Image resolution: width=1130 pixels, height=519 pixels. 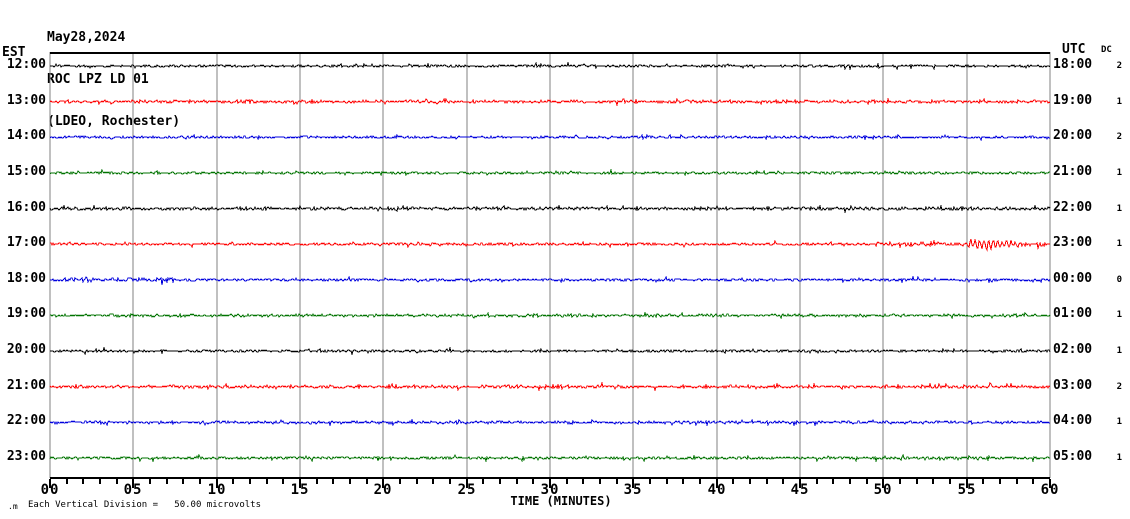 What do you see at coordinates (1073, 242) in the screenshot?
I see `utc-time-label: 23:00` at bounding box center [1073, 242].